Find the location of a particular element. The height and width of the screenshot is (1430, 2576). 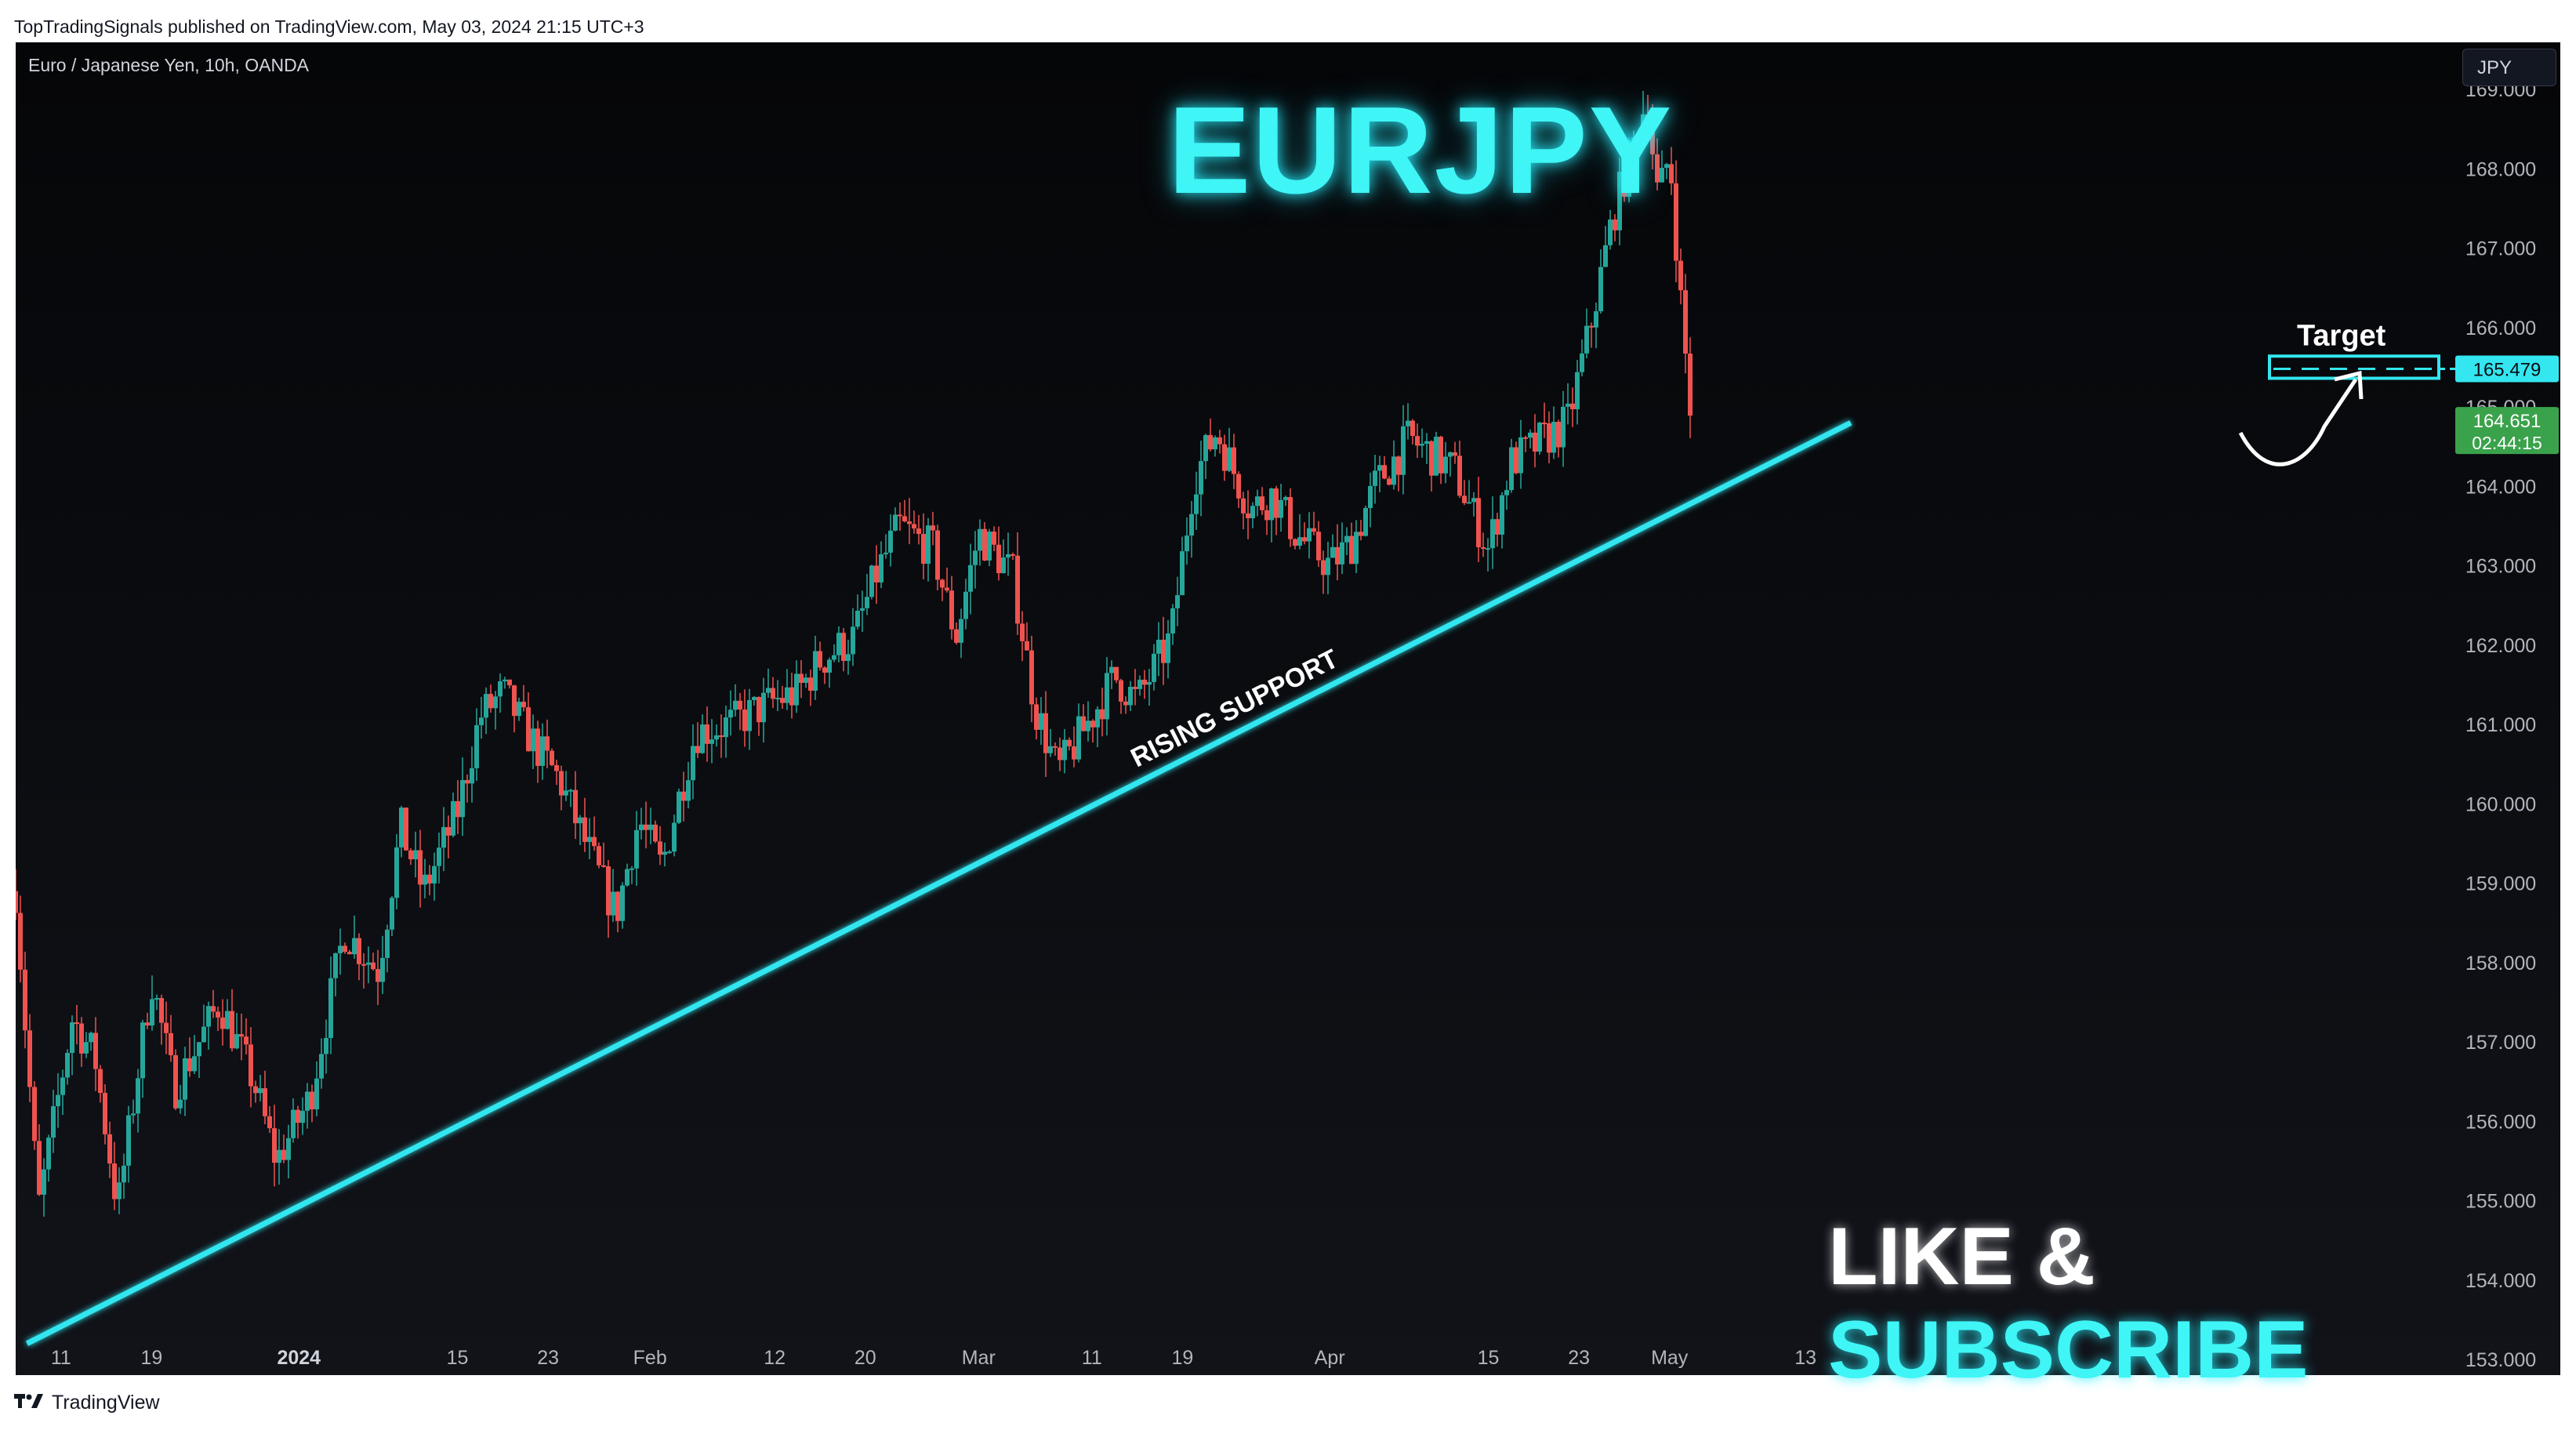

time-axis: 11 19 2024 15 23 Feb 12 20 Mar 11 19 Apr 15 23 May 13 is located at coordinates (934, 1358).